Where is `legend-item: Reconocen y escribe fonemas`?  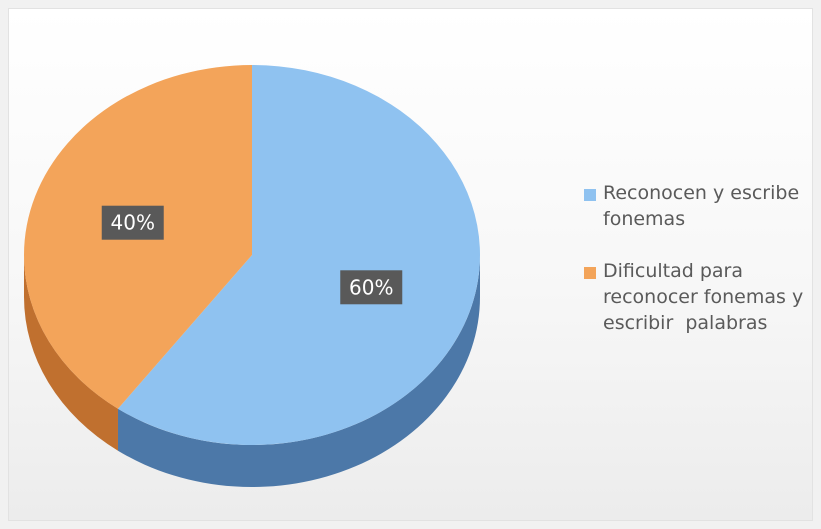 legend-item: Reconocen y escribe fonemas is located at coordinates (700, 206).